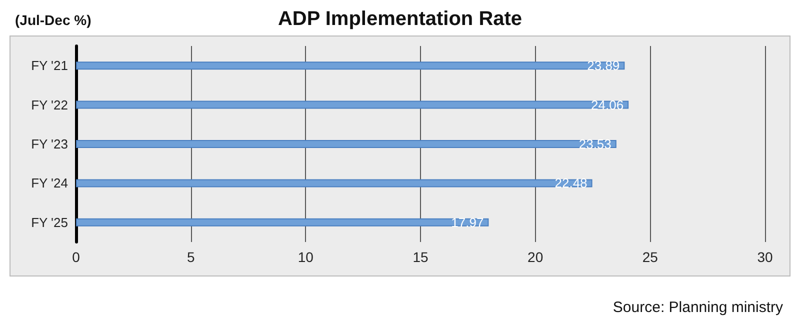  I want to click on x-tick-label: 25, so click(650, 257).